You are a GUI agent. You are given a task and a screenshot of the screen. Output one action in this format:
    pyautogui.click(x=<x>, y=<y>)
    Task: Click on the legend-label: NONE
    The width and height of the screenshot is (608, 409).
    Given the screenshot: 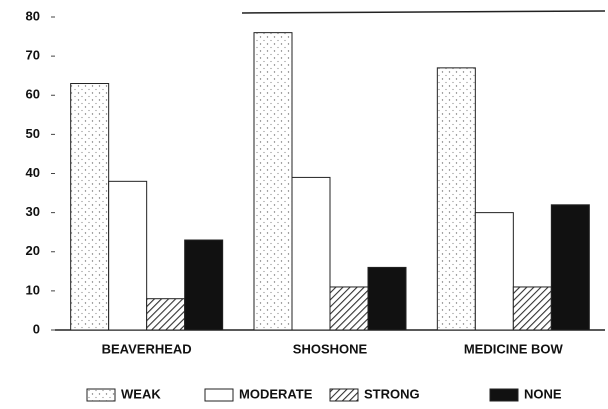 What is the action you would take?
    pyautogui.click(x=543, y=393)
    